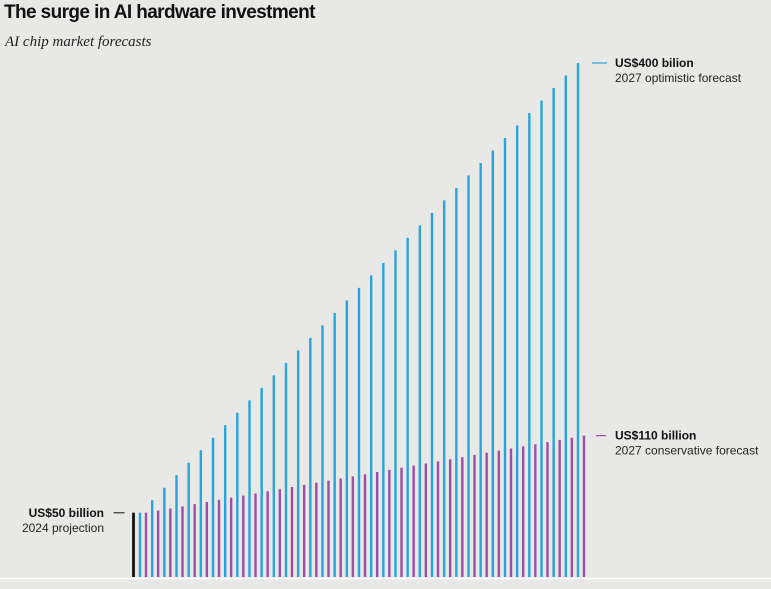  Describe the element at coordinates (654, 63) in the screenshot. I see `optimistic-value-label: US$400 bilion` at that location.